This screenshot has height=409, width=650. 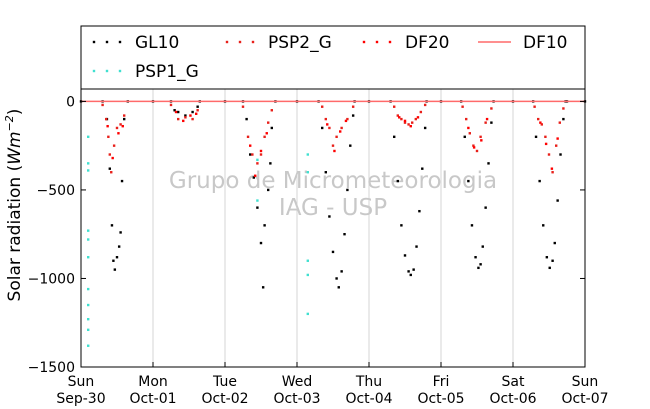 What do you see at coordinates (80, 399) in the screenshot?
I see `x-tick-label: Sep-30` at bounding box center [80, 399].